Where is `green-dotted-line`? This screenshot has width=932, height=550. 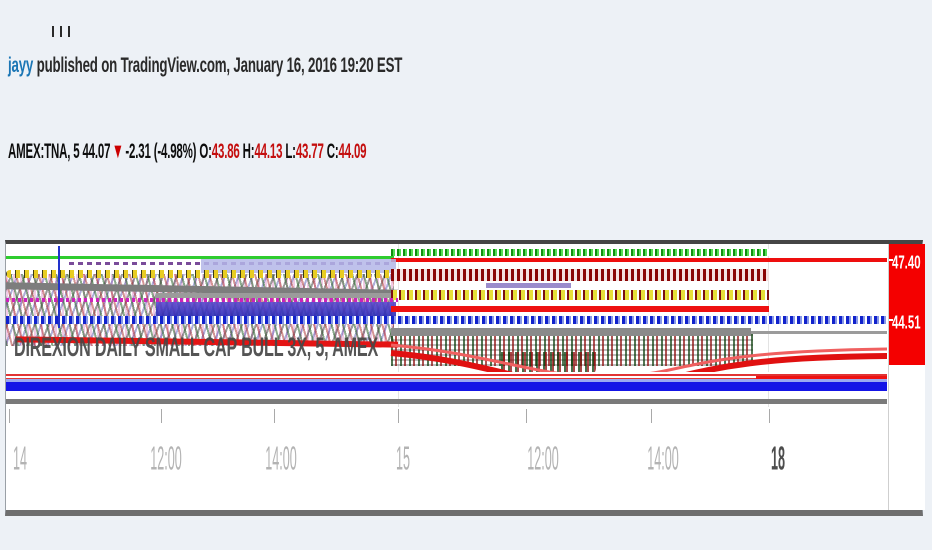 green-dotted-line is located at coordinates (580, 252).